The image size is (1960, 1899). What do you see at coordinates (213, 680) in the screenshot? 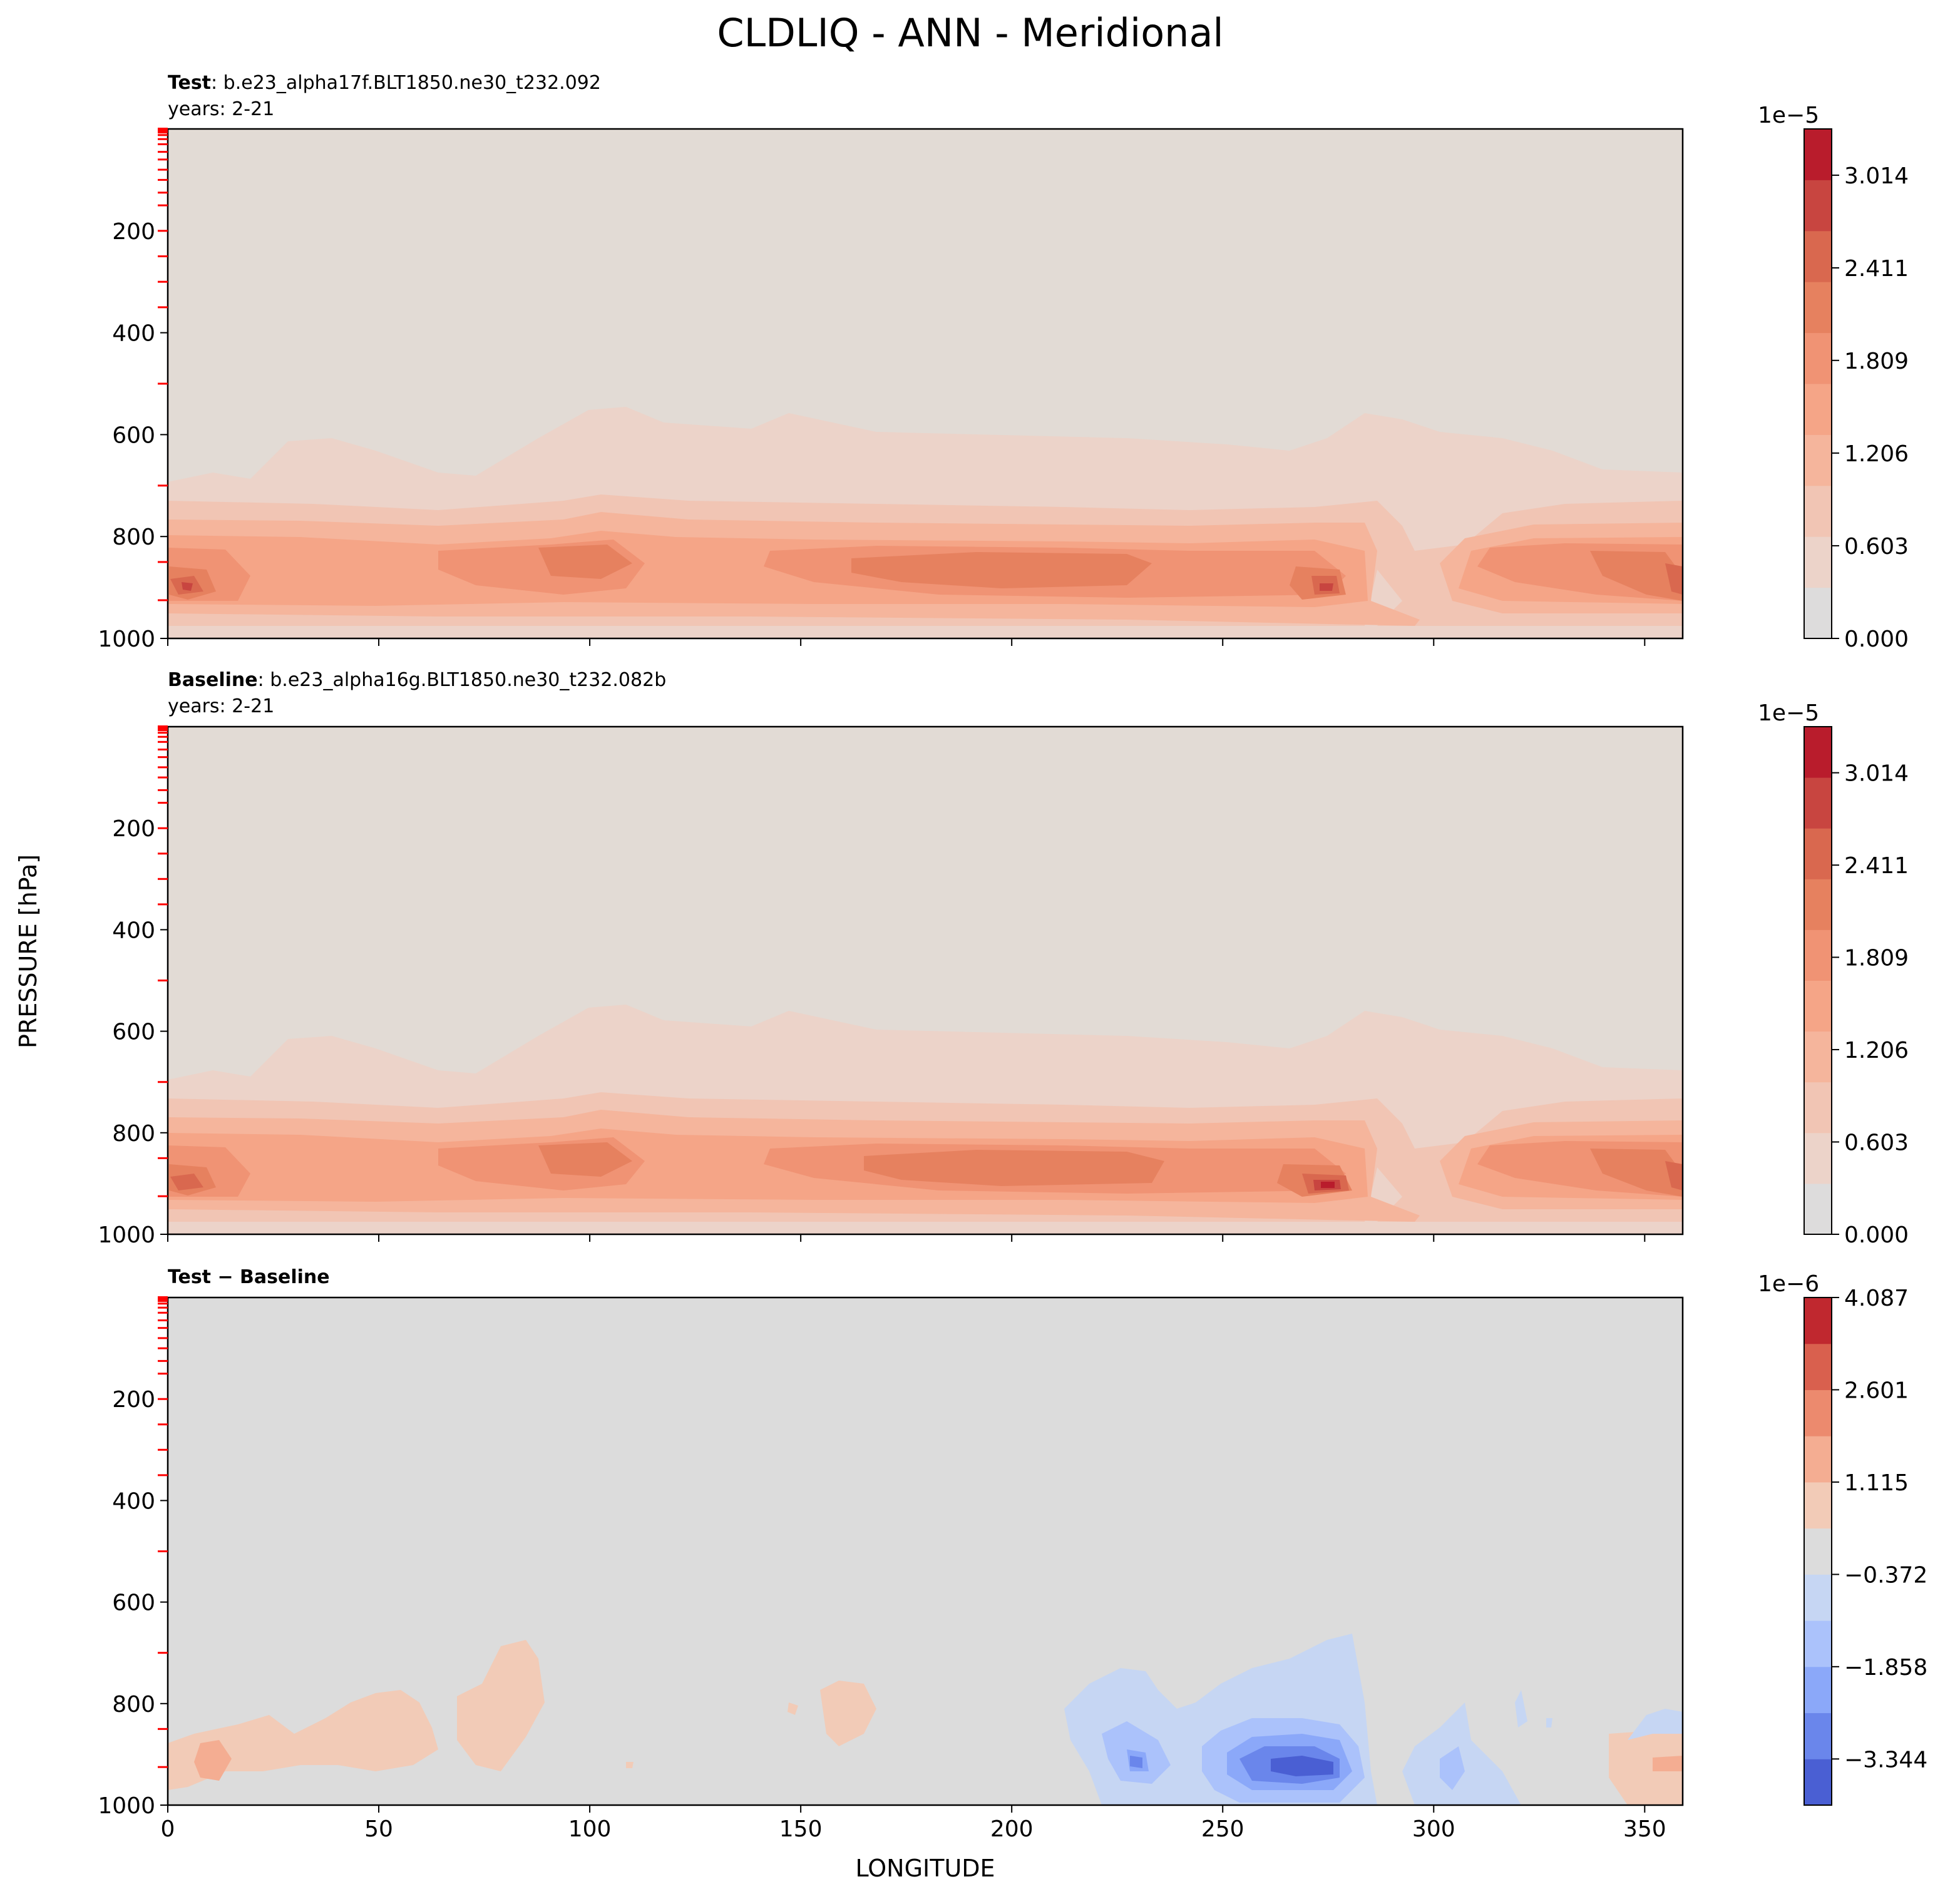
I see `panel-title-bold: Baseline` at bounding box center [213, 680].